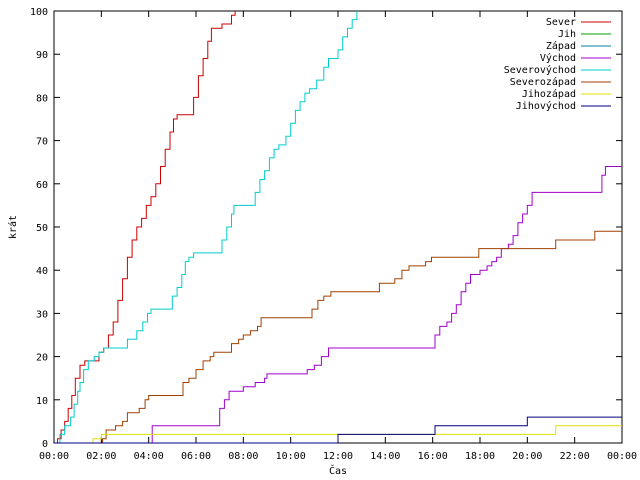 Image resolution: width=640 pixels, height=480 pixels. What do you see at coordinates (527, 456) in the screenshot?
I see `x-tick-label: 20:00` at bounding box center [527, 456].